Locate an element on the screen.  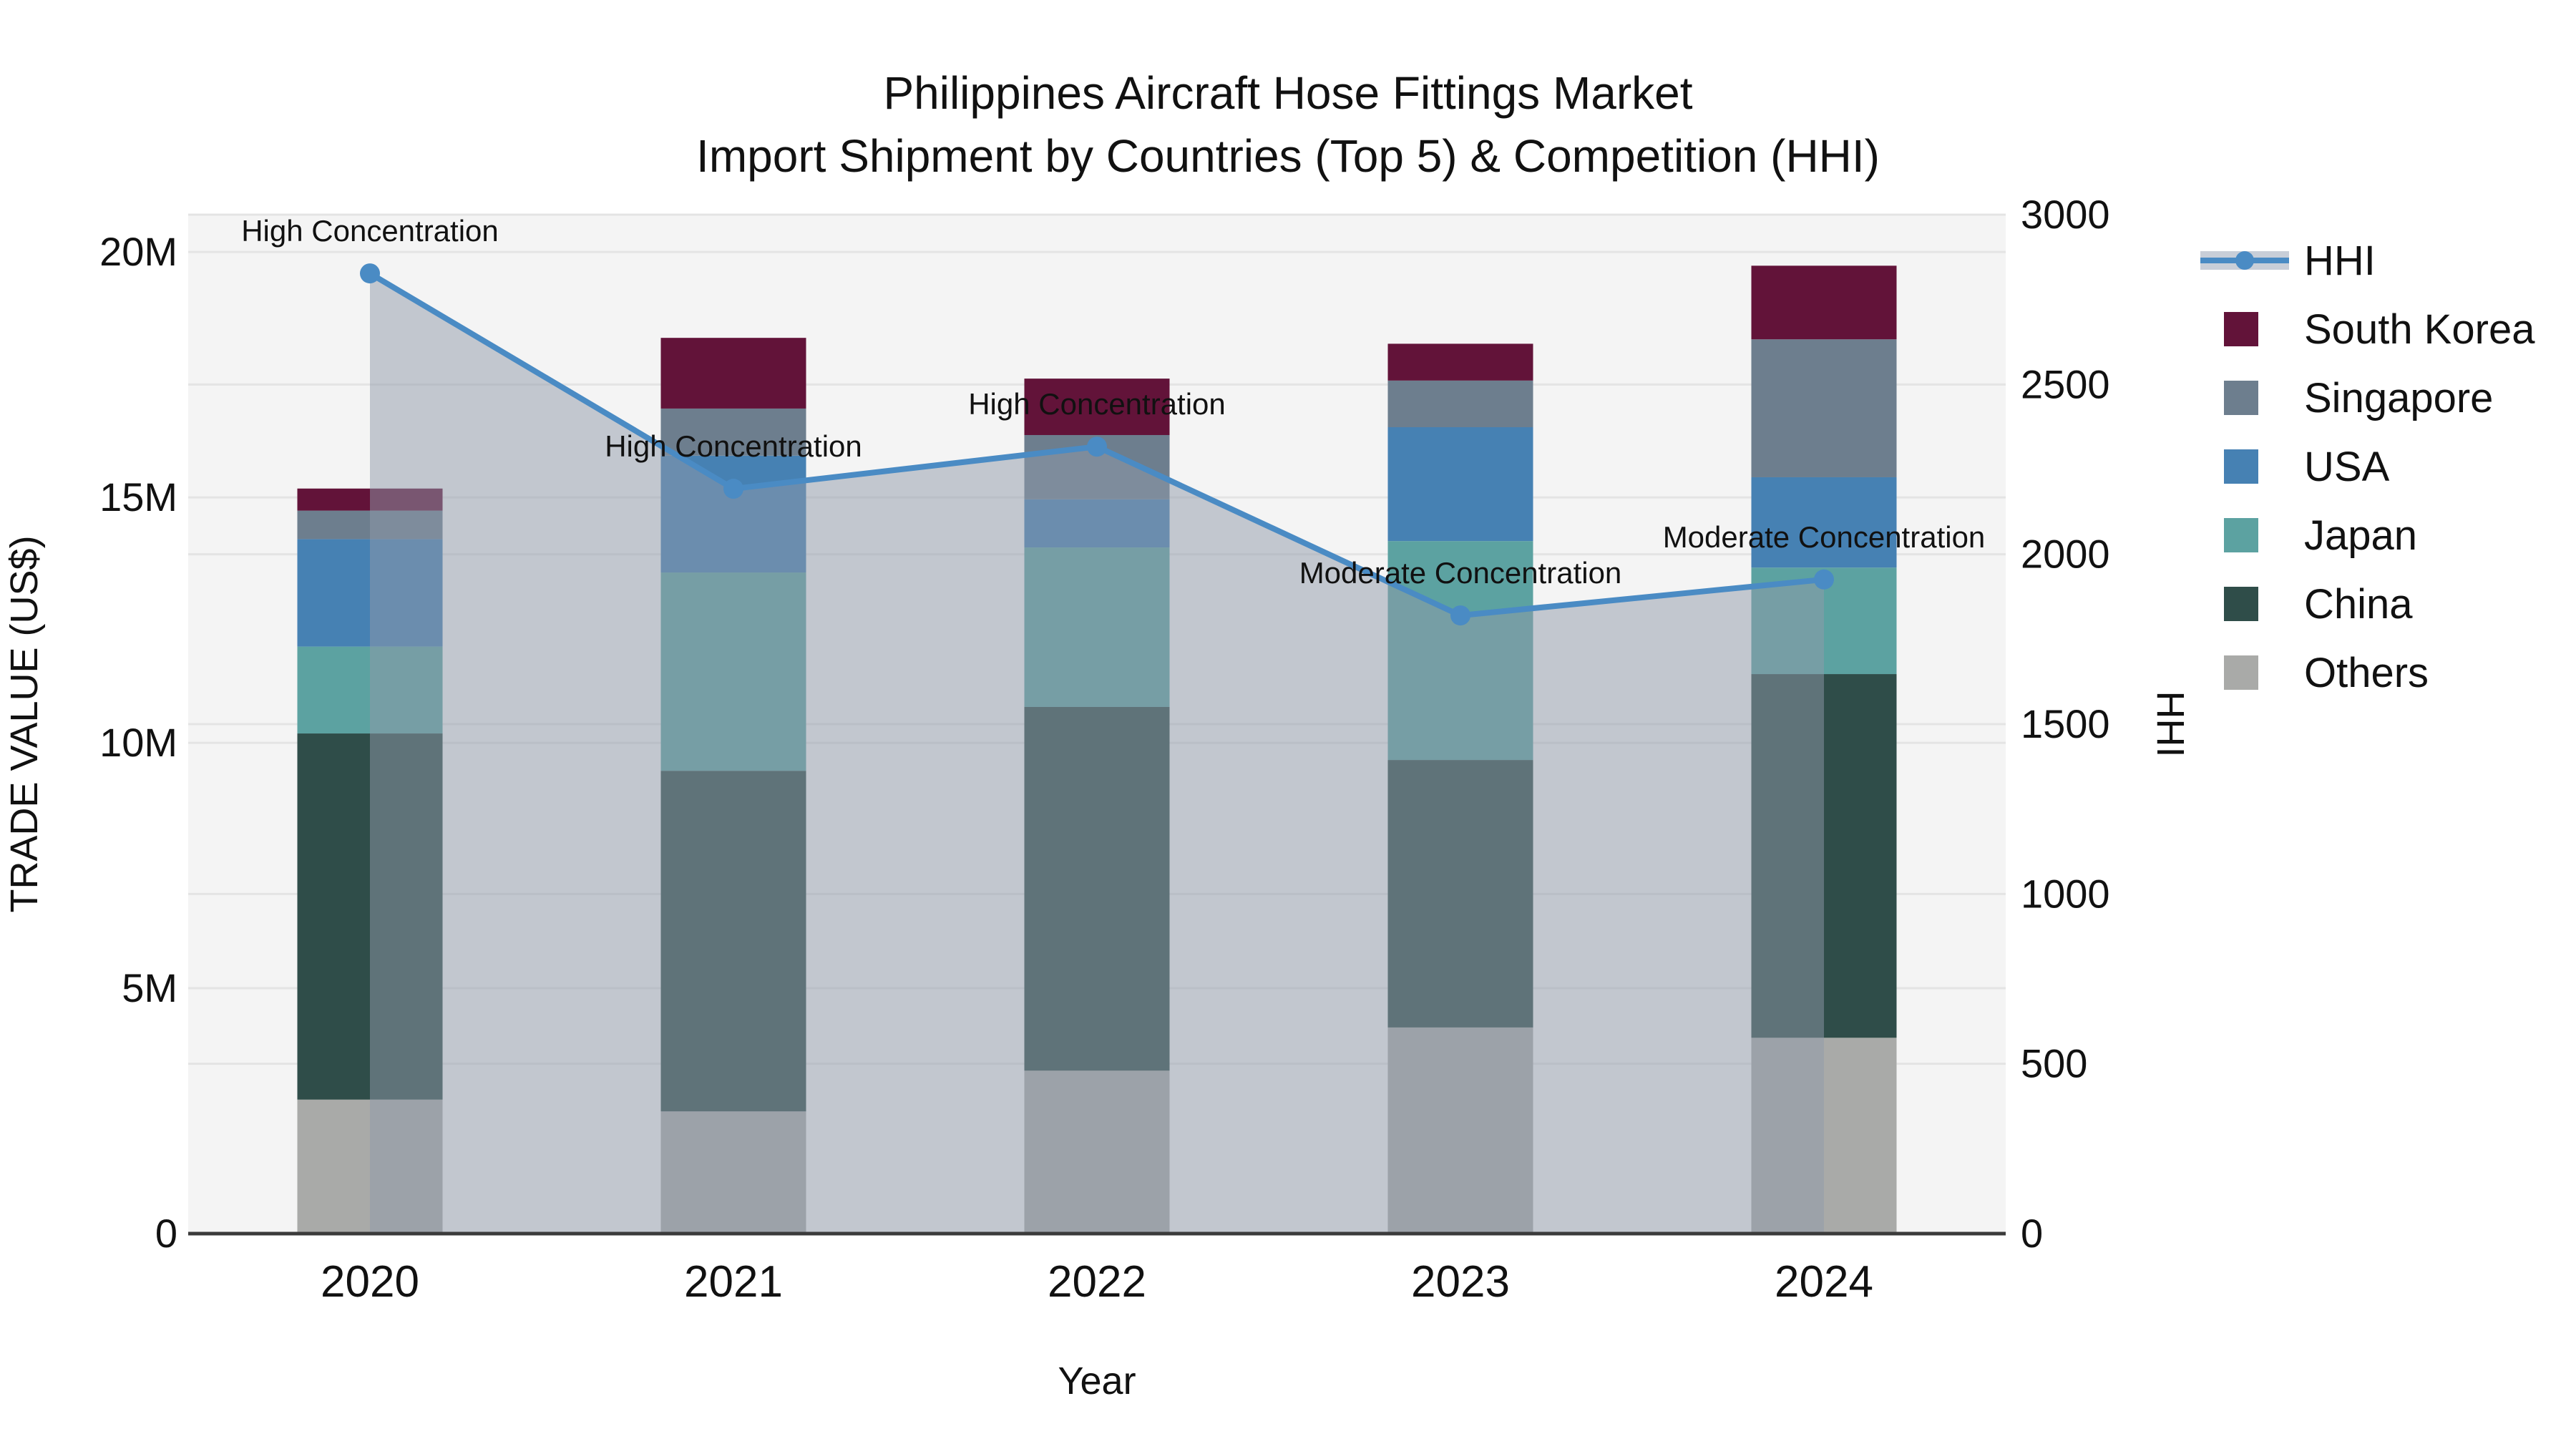
y-left-tick-15M: 15M is located at coordinates (138, 496).